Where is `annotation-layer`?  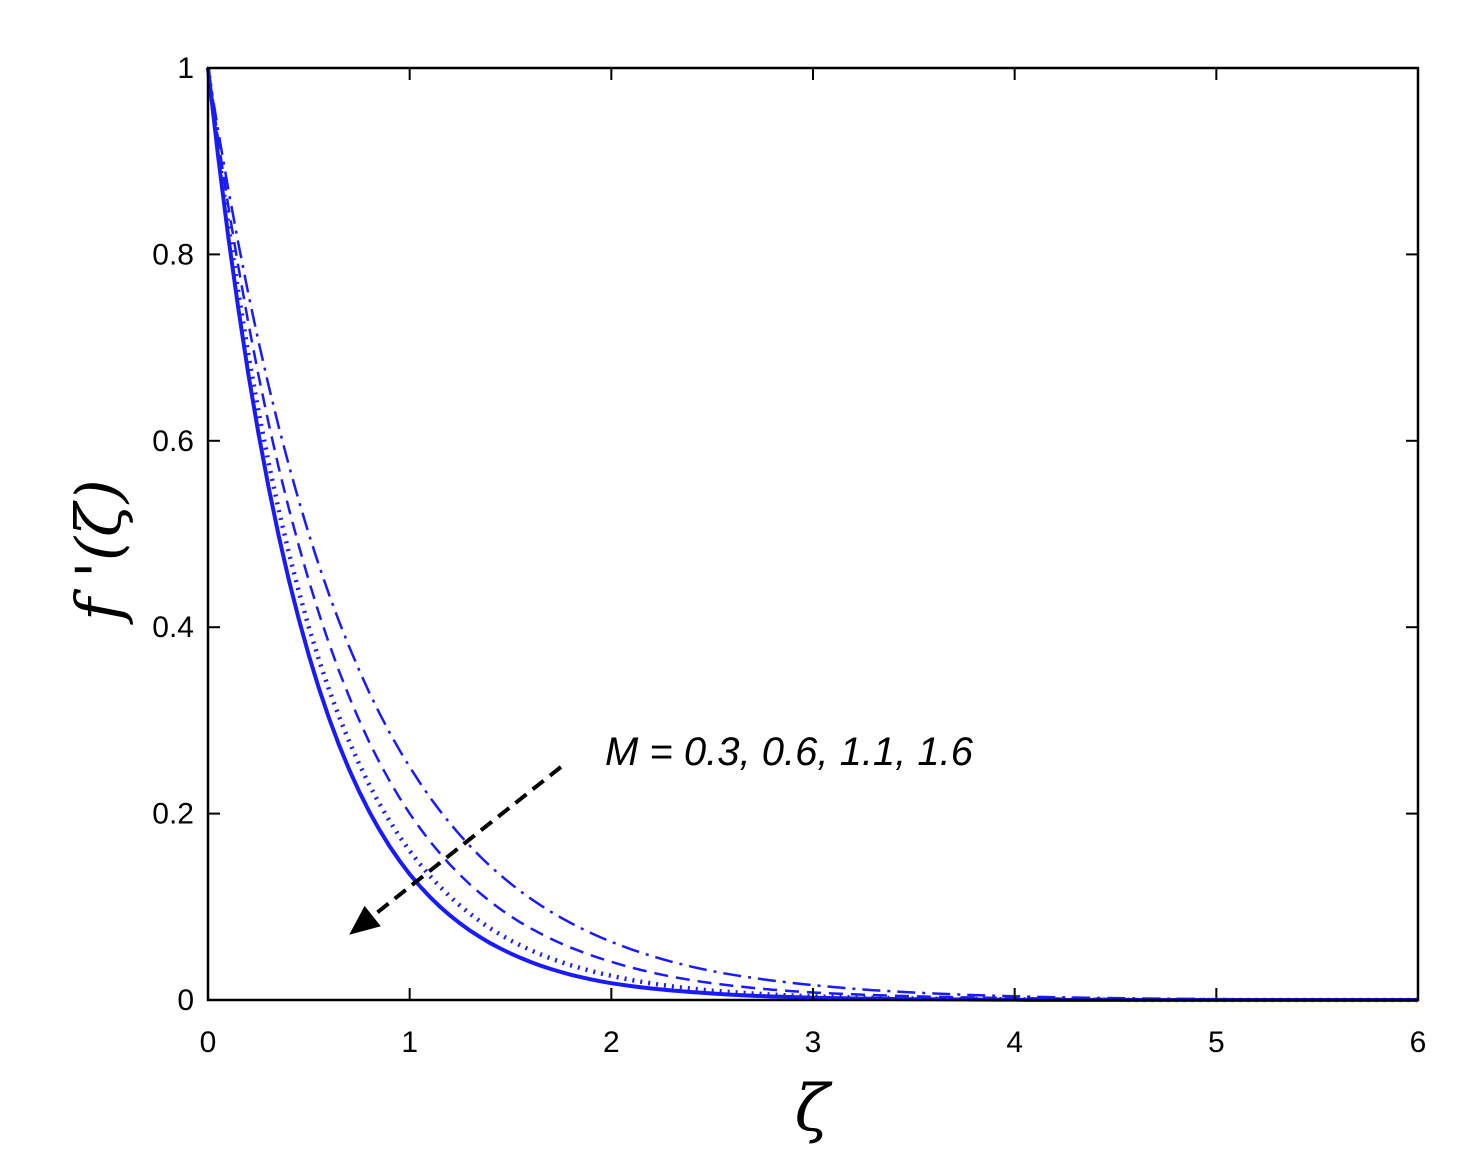 annotation-layer is located at coordinates (456, 850).